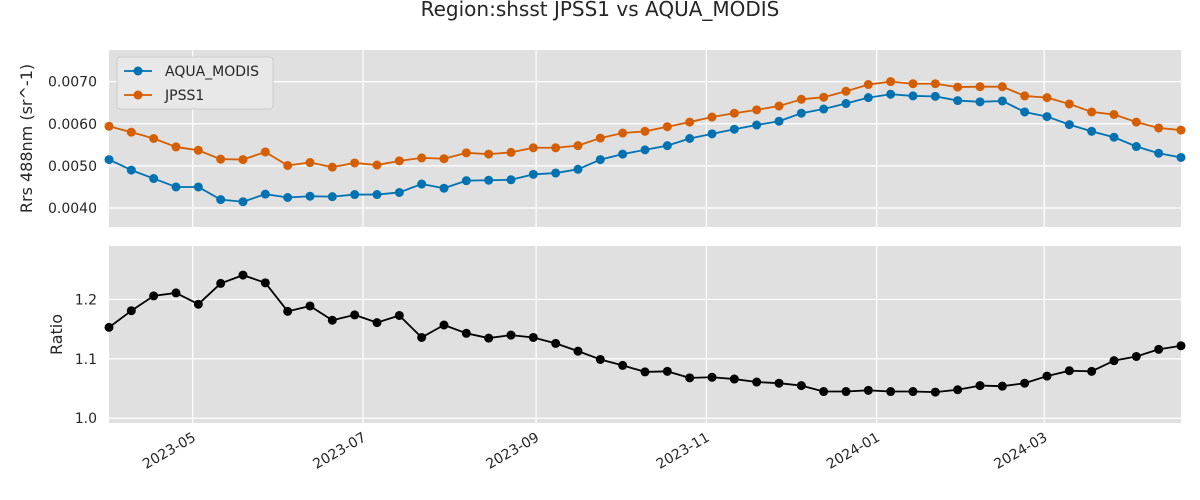 This screenshot has height=500, width=1200. What do you see at coordinates (72, 146) in the screenshot?
I see `upper-y-ticks: 0.0040 0.0050 0.0060 0.0070` at bounding box center [72, 146].